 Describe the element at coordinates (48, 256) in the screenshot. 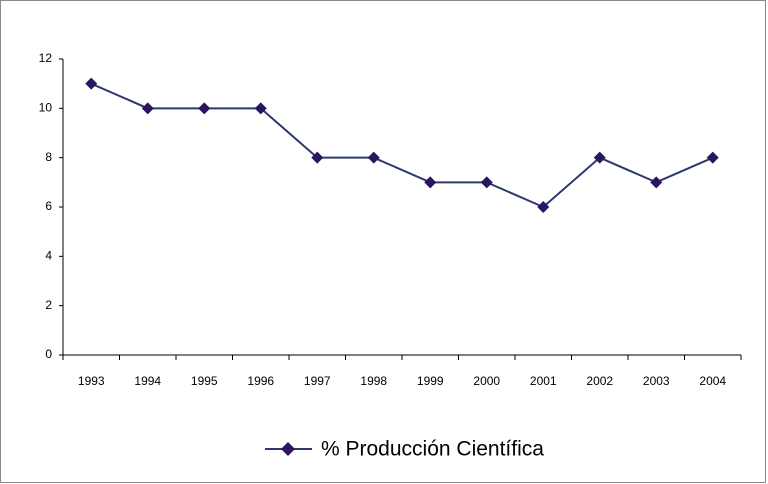

I see `y-tick-label: 4` at that location.